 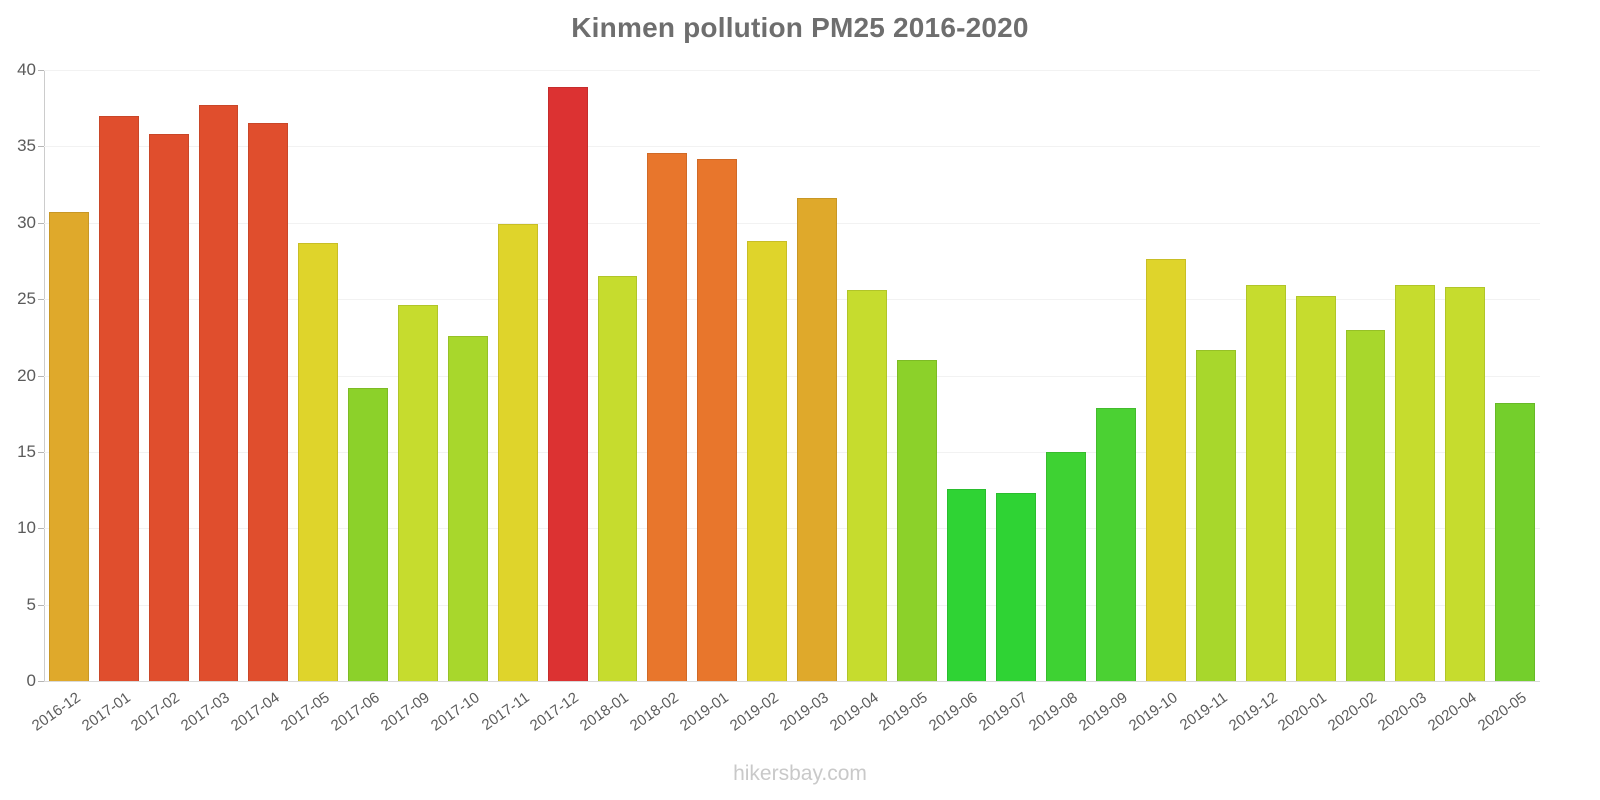 I want to click on x-tick-label: 2017-11, so click(x=505, y=711).